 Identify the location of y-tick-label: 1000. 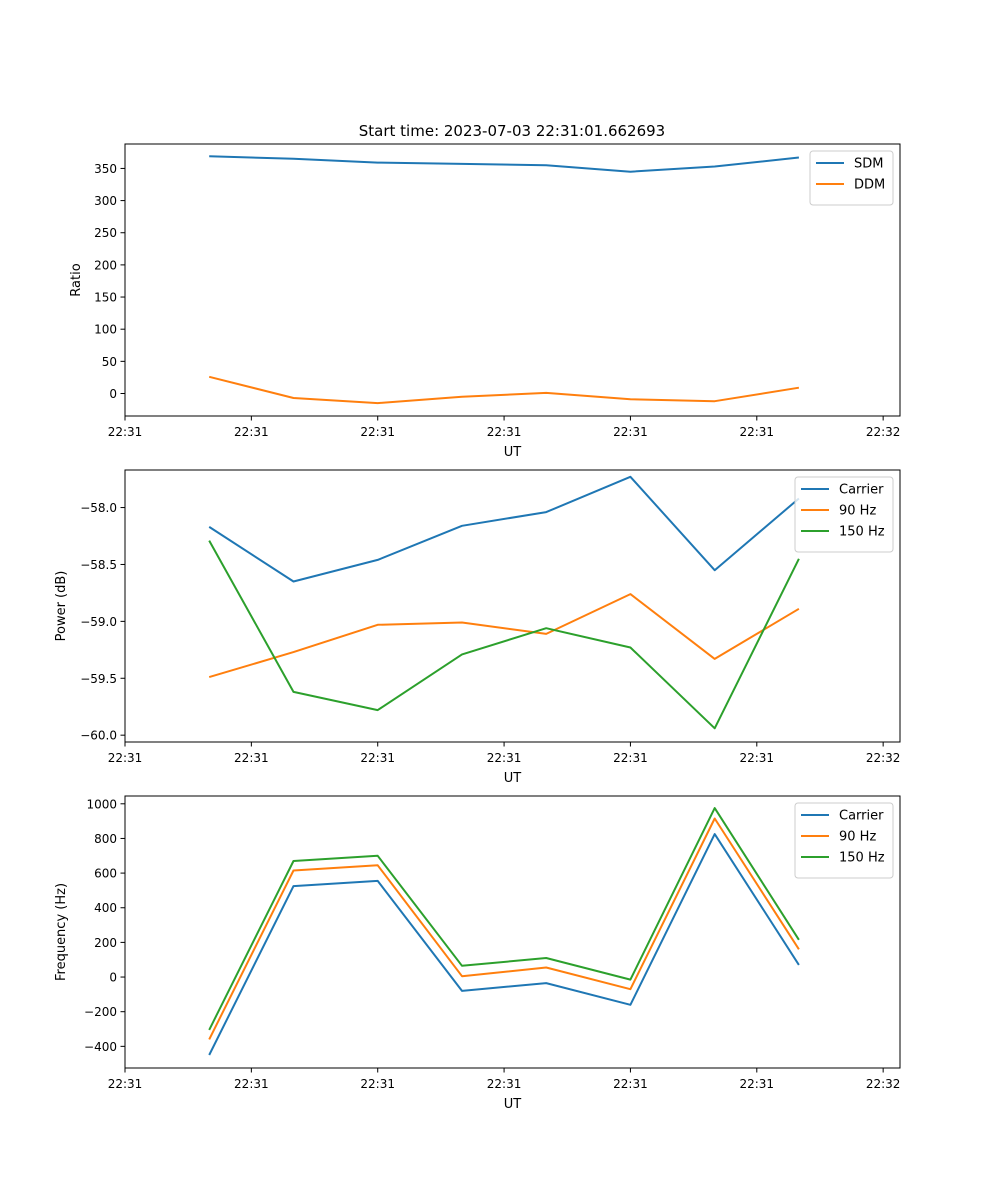
(101, 804).